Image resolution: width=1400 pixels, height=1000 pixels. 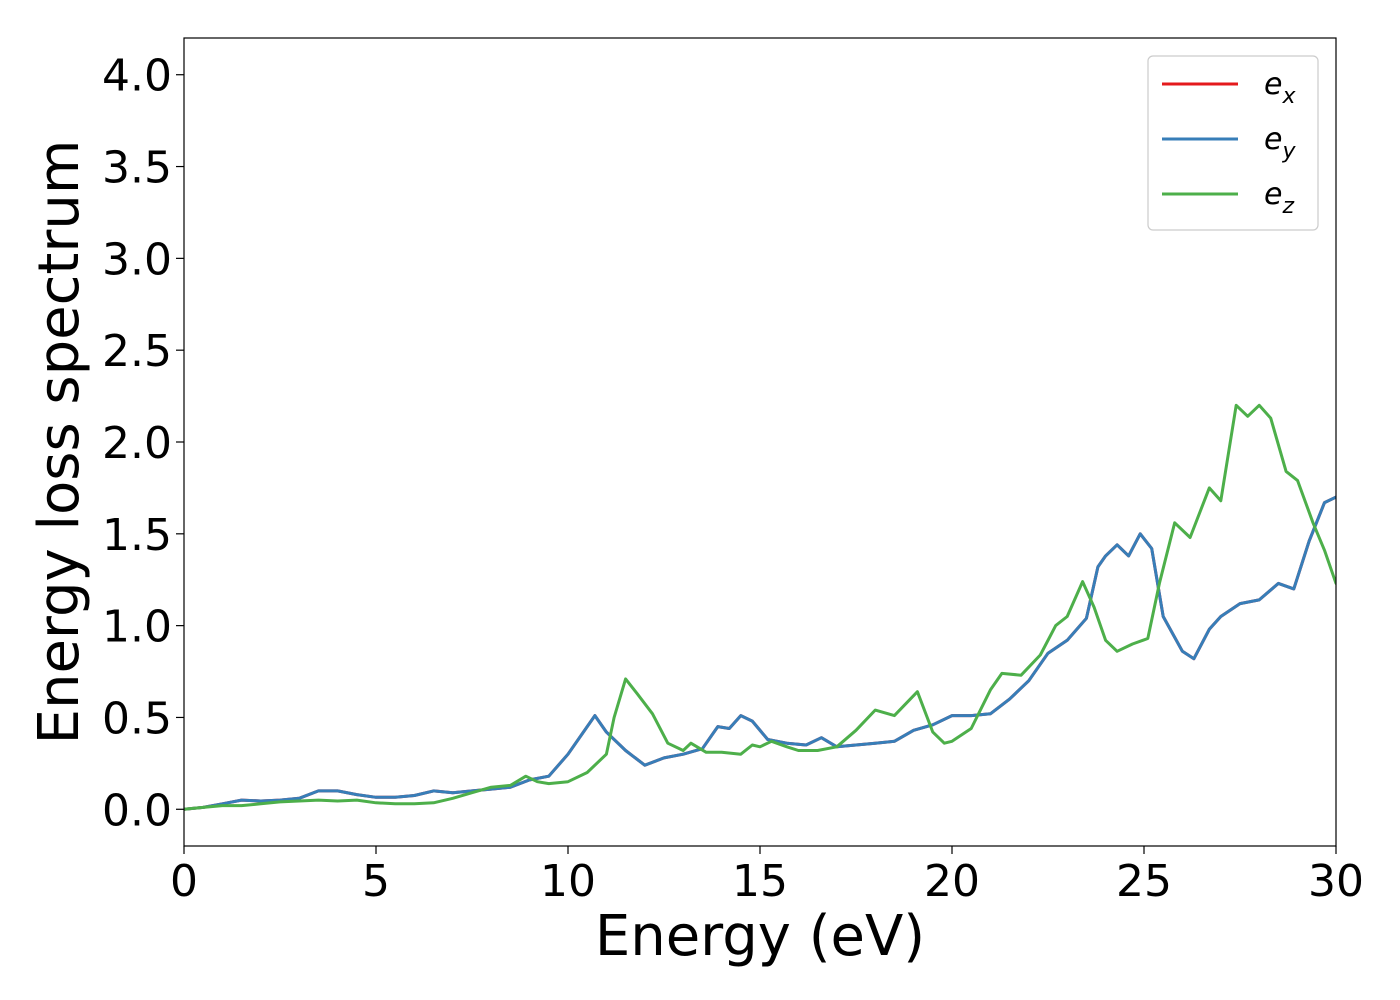 I want to click on x-tick-label: 10, so click(x=568, y=881).